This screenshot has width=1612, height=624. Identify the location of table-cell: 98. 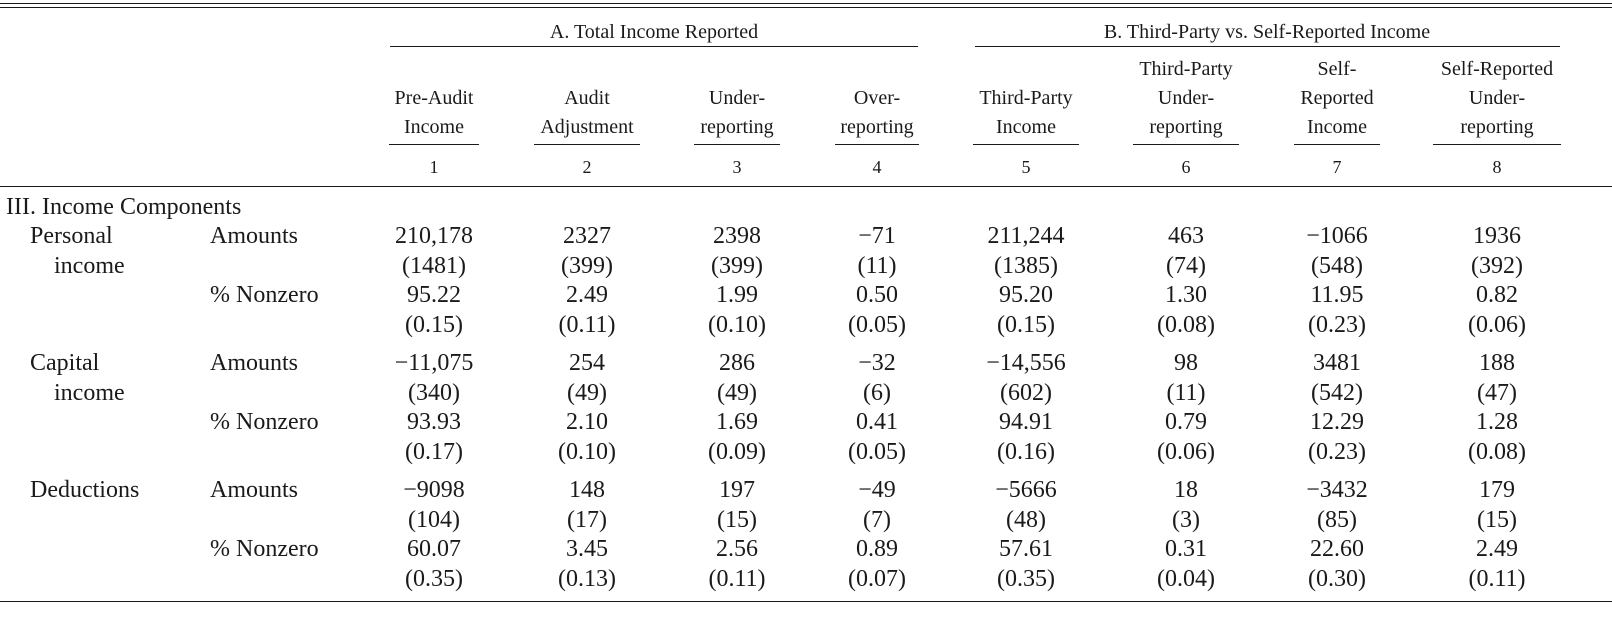
(1186, 363).